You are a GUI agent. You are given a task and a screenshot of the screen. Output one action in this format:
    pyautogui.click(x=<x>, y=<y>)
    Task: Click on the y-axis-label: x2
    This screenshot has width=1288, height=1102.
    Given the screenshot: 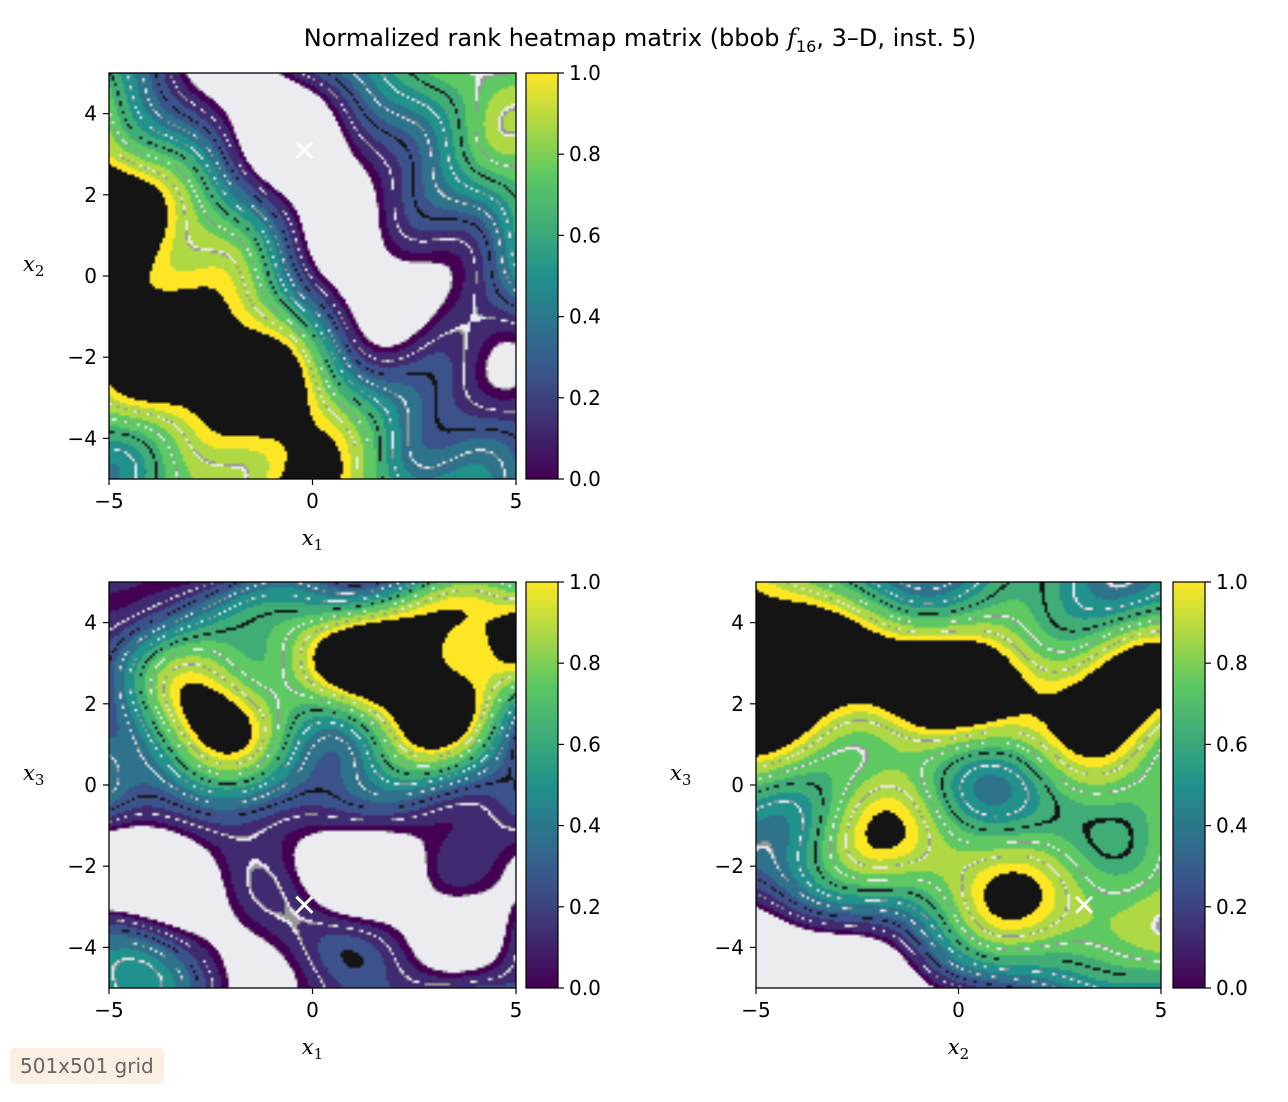 What is the action you would take?
    pyautogui.click(x=33, y=266)
    